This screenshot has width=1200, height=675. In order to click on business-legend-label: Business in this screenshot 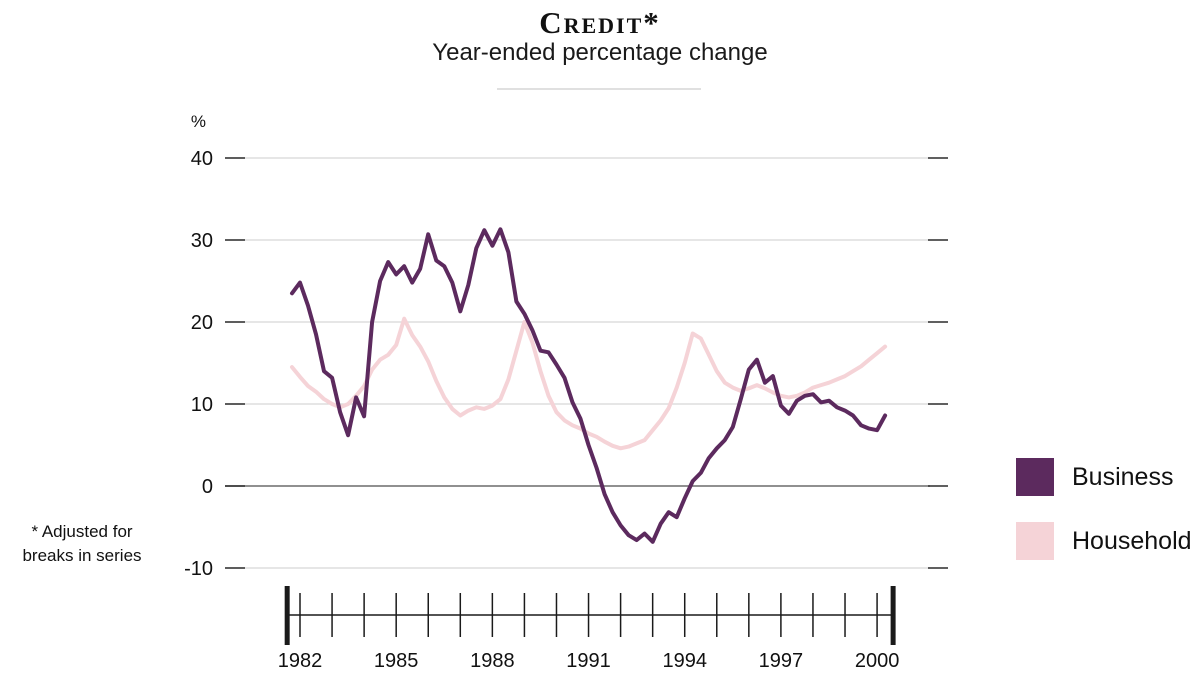, I will do `click(1123, 476)`.